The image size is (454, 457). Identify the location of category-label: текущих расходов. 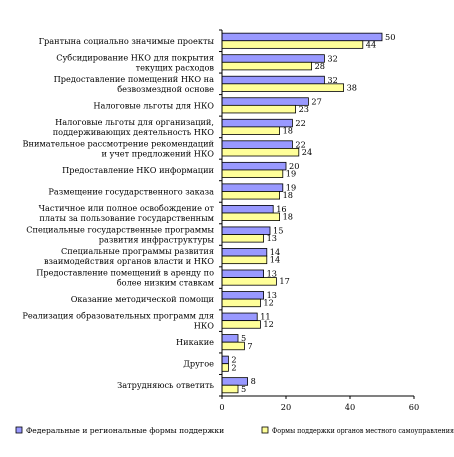
(175, 67).